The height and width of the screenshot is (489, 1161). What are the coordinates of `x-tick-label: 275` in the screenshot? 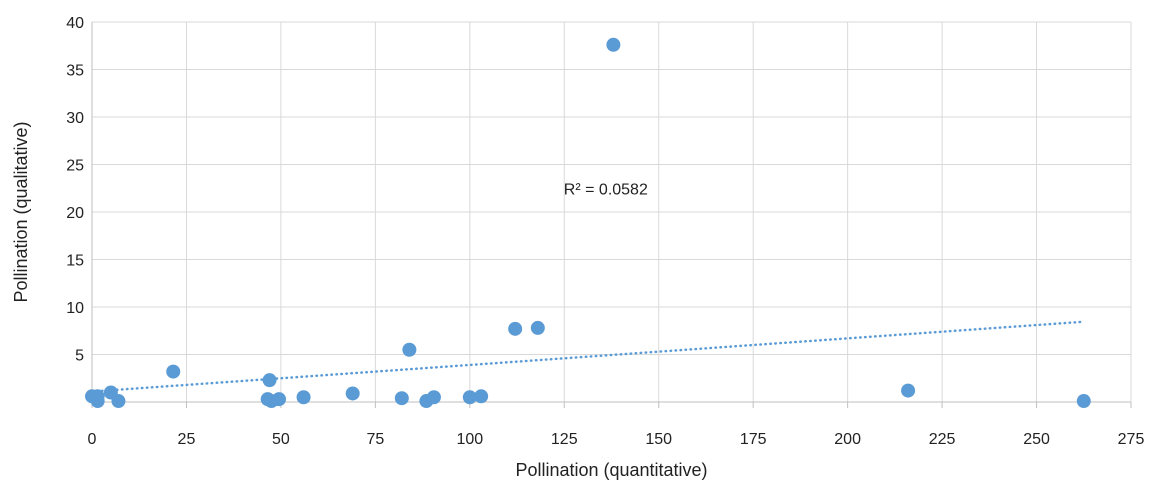 It's located at (1131, 439).